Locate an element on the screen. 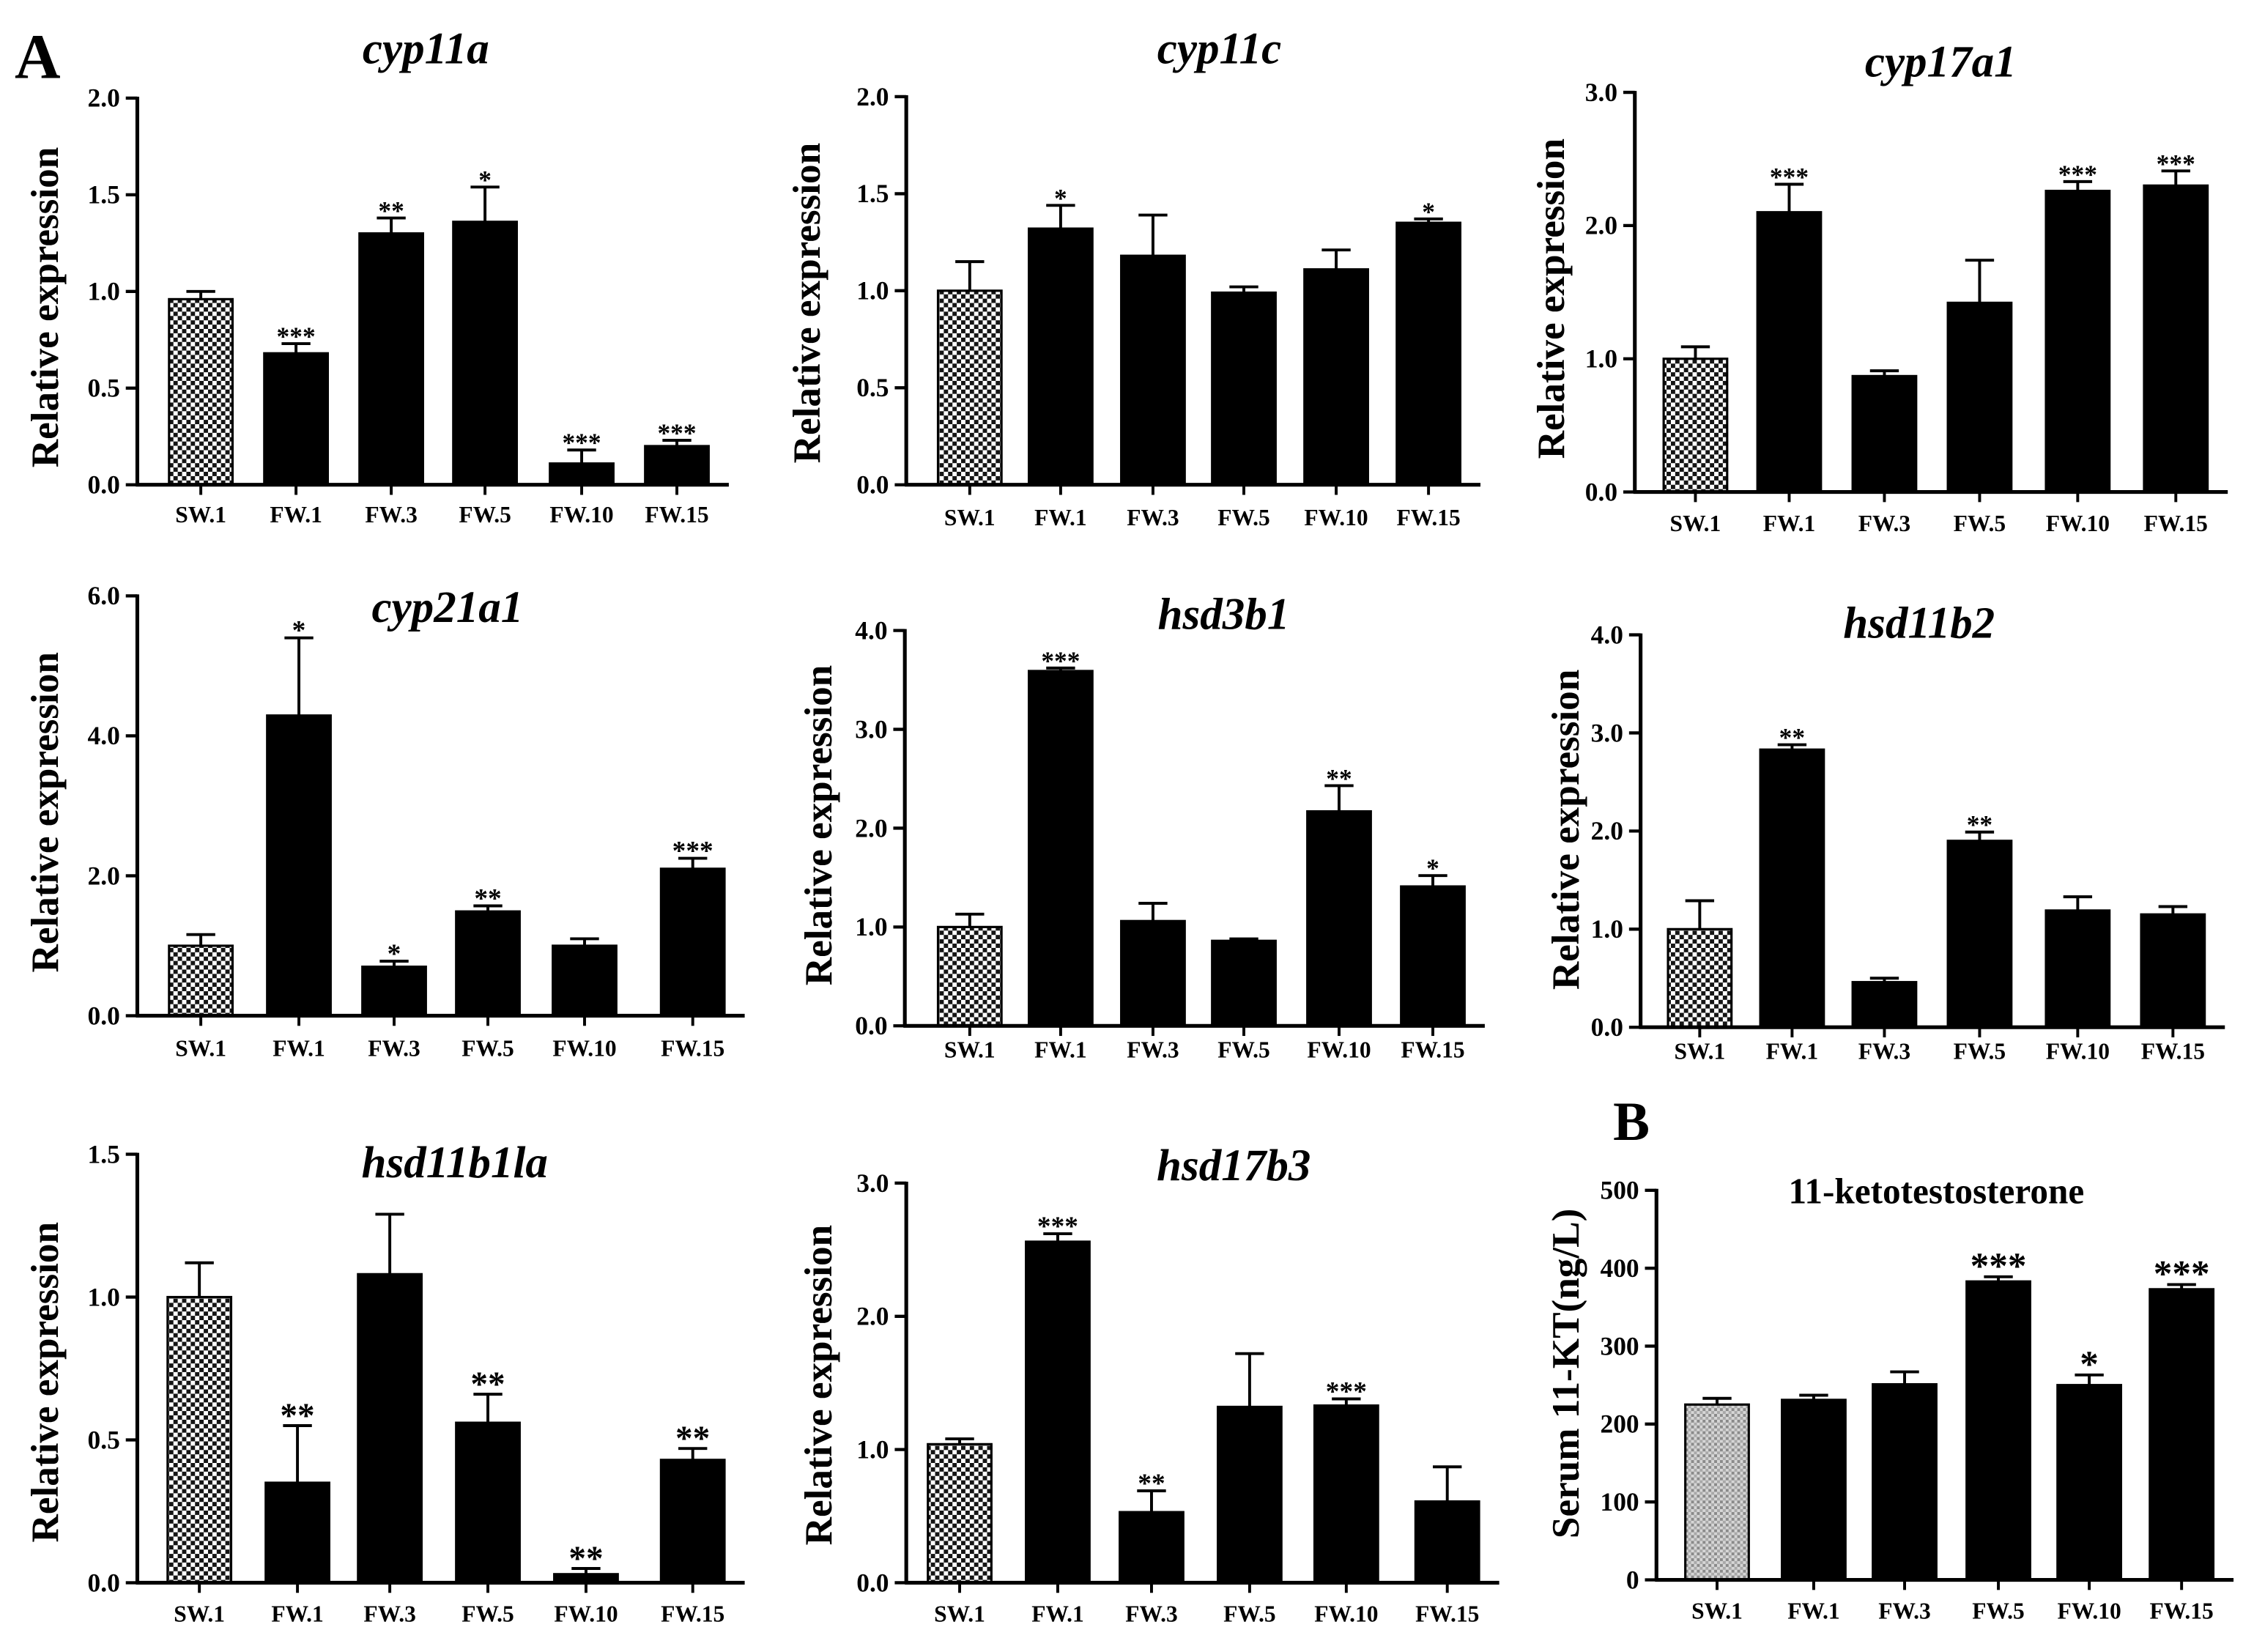 The width and height of the screenshot is (2254, 1652). panel-label-a: A is located at coordinates (38, 56).